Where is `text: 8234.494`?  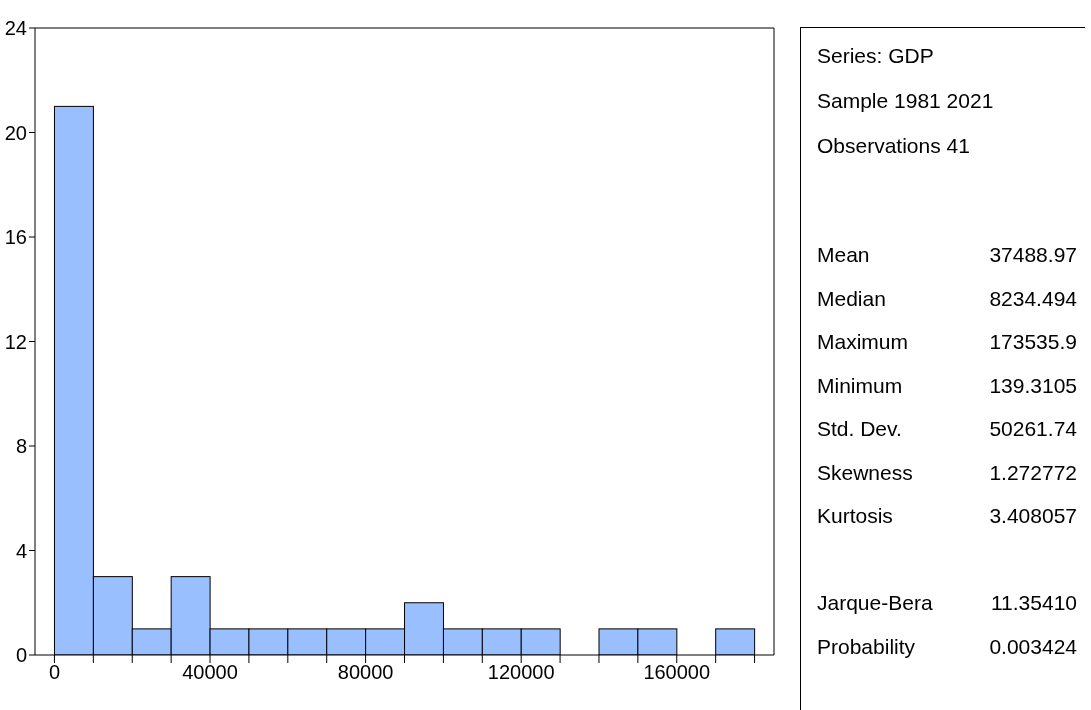
text: 8234.494 is located at coordinates (1033, 298).